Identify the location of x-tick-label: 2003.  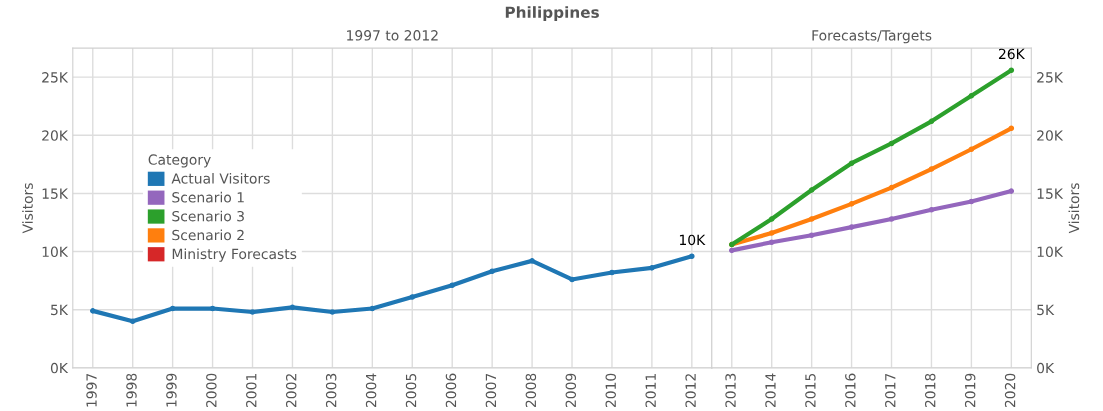
(331, 390).